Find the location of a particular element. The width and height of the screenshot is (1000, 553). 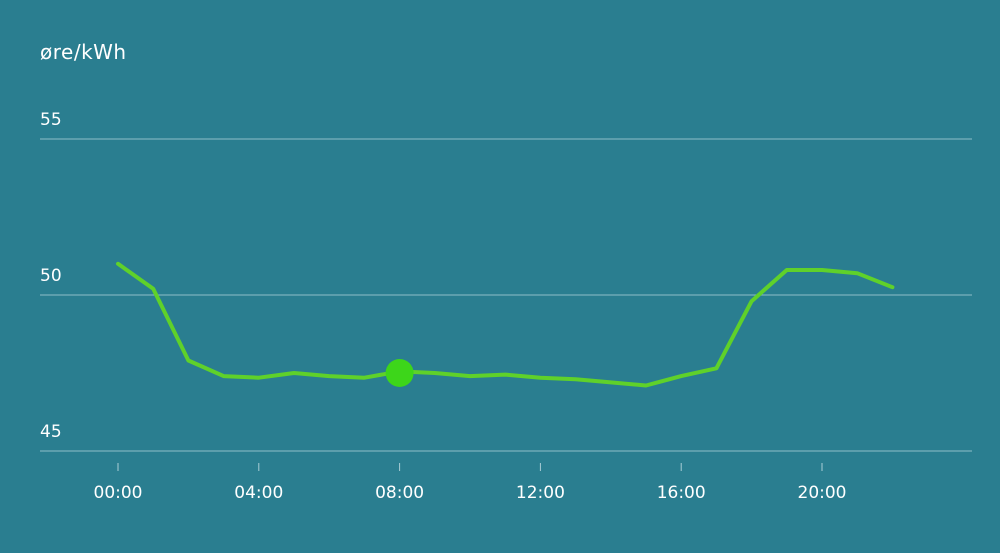

y-tick-label-50: 50 is located at coordinates (51, 276).